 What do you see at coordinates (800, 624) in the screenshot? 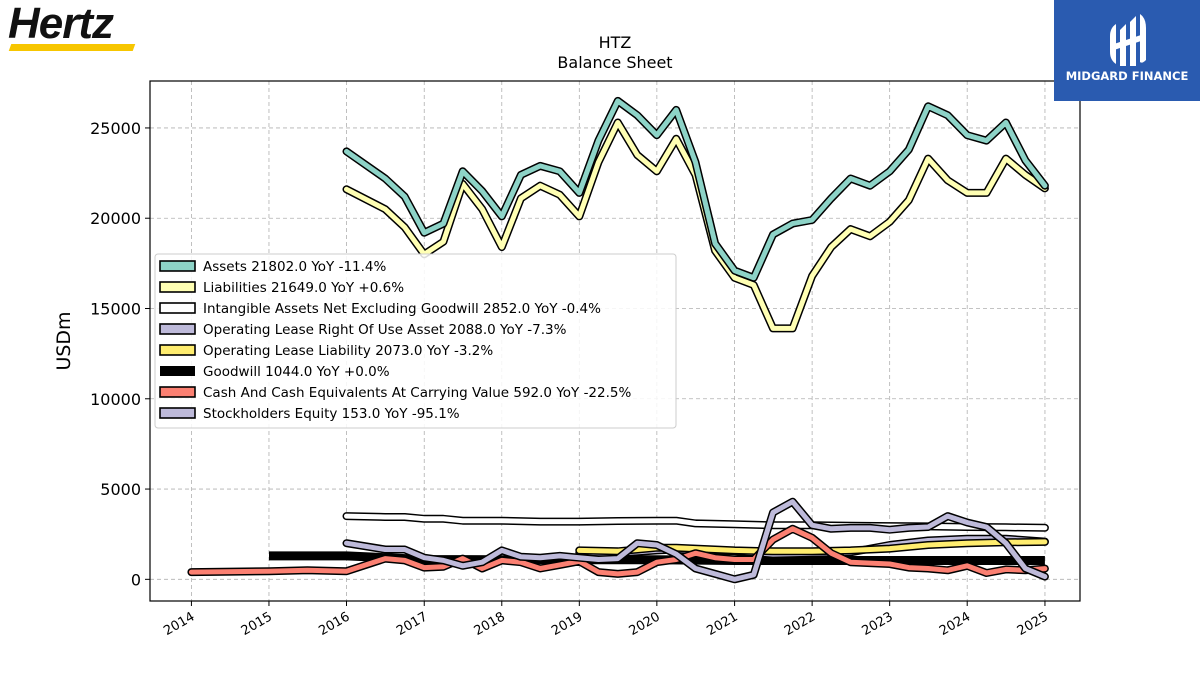
I see `x-tick-label: 2022` at bounding box center [800, 624].